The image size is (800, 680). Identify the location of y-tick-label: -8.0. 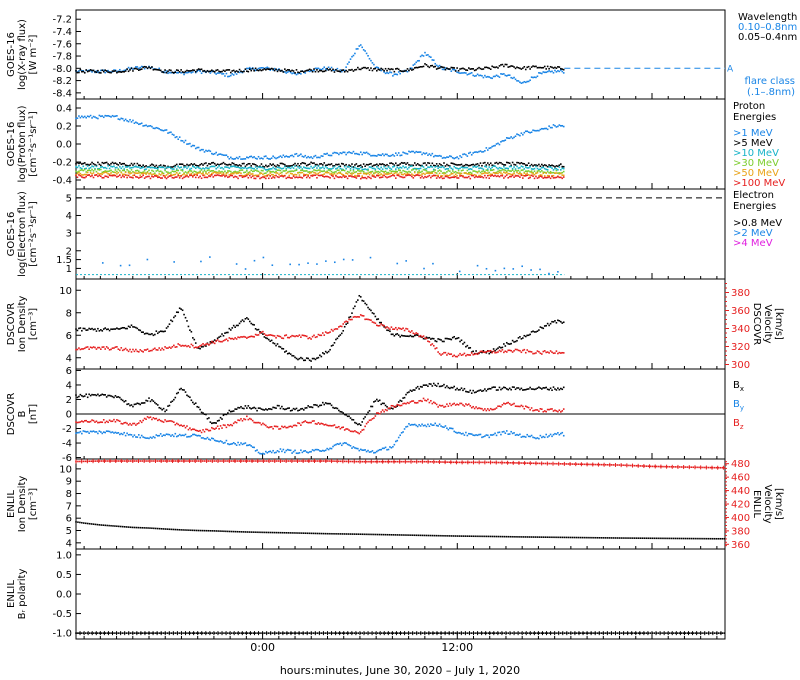
(62, 69).